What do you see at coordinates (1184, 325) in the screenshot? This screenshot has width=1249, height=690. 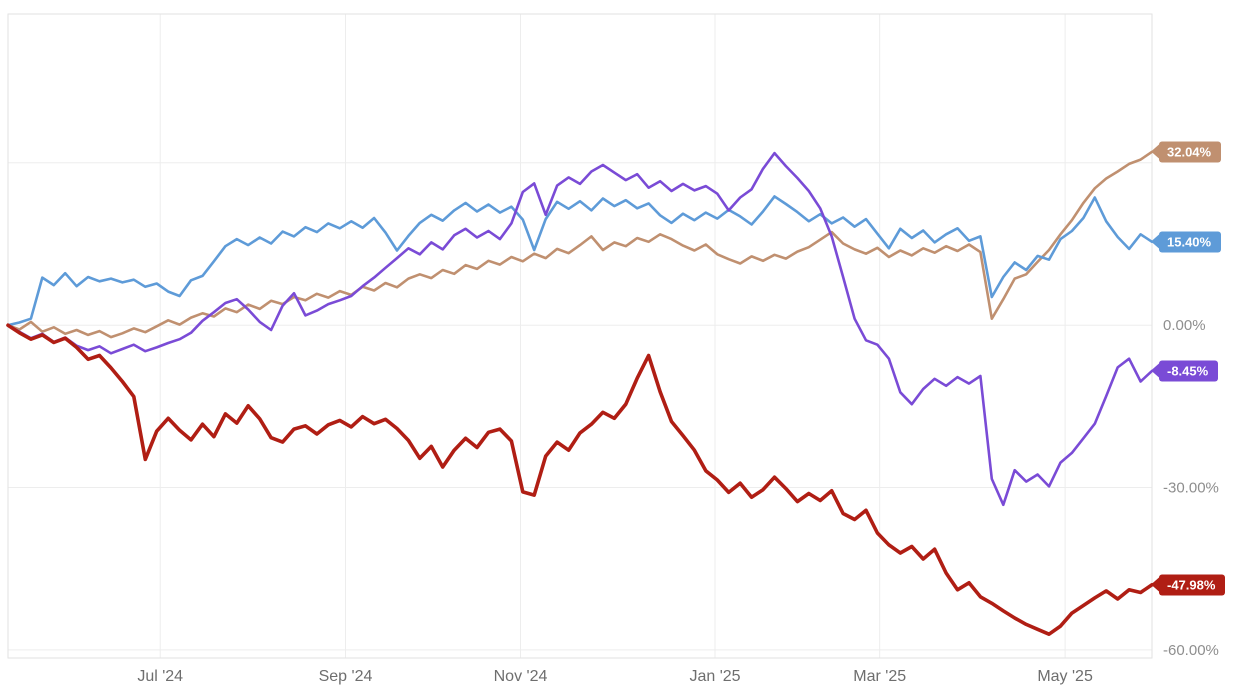 I see `y-axis-label: 0.00%` at bounding box center [1184, 325].